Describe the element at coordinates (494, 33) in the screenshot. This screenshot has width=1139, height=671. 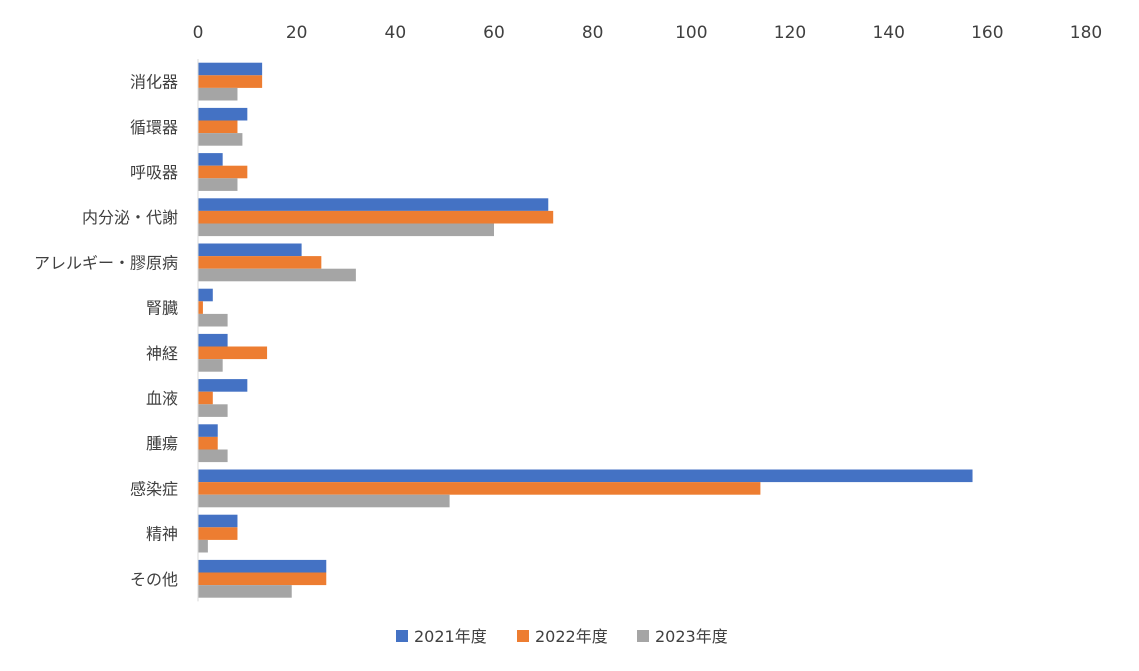
I see `x-tick-label: 60` at that location.